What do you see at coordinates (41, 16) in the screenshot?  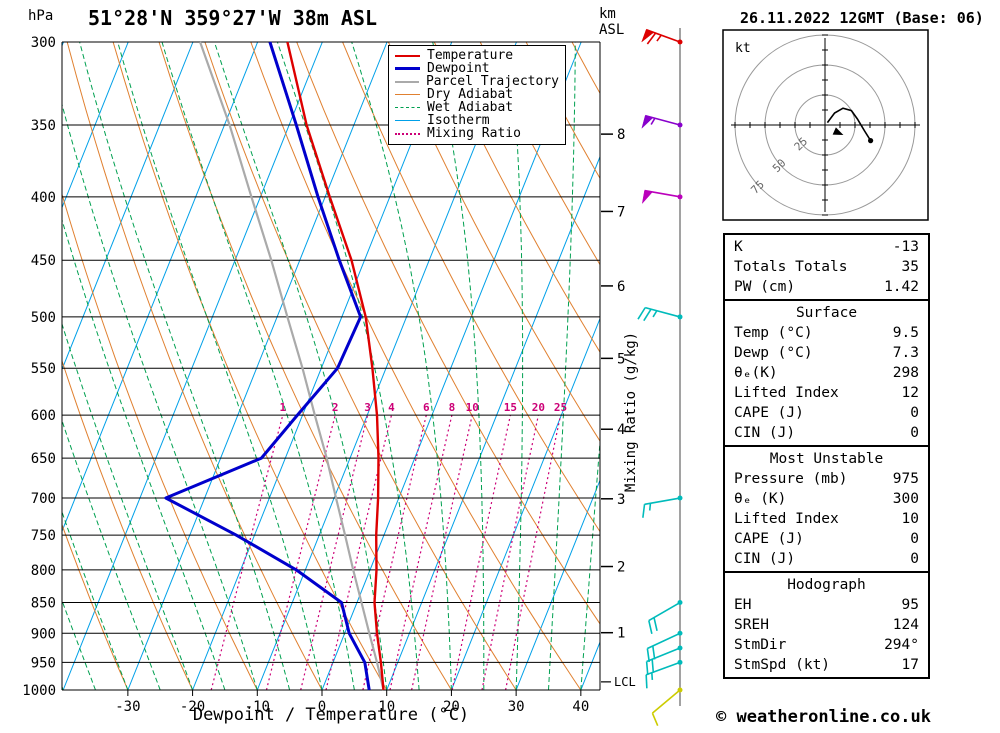 I see `pressure-unit-label: hPa` at bounding box center [41, 16].